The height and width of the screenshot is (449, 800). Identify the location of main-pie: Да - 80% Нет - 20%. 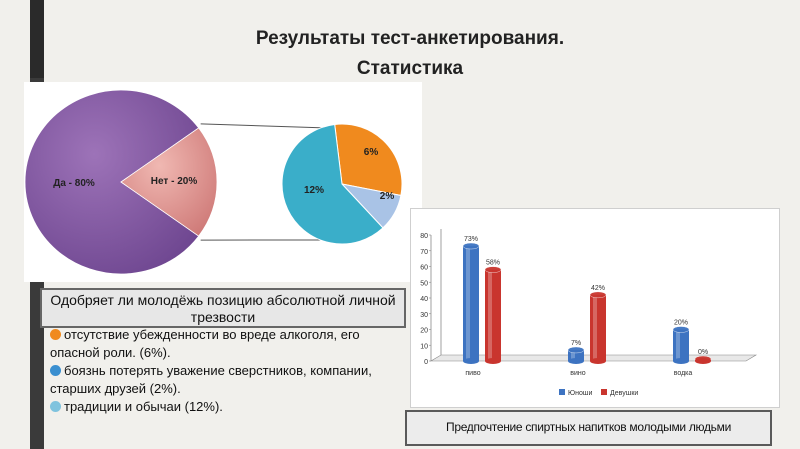
(121, 182).